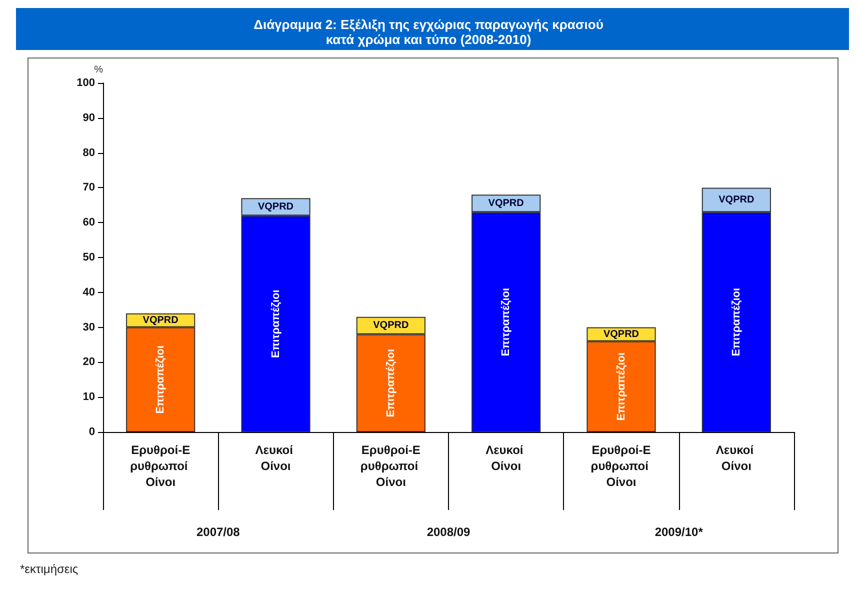 Image resolution: width=857 pixels, height=590 pixels. What do you see at coordinates (88, 188) in the screenshot?
I see `y-tick-label: 70` at bounding box center [88, 188].